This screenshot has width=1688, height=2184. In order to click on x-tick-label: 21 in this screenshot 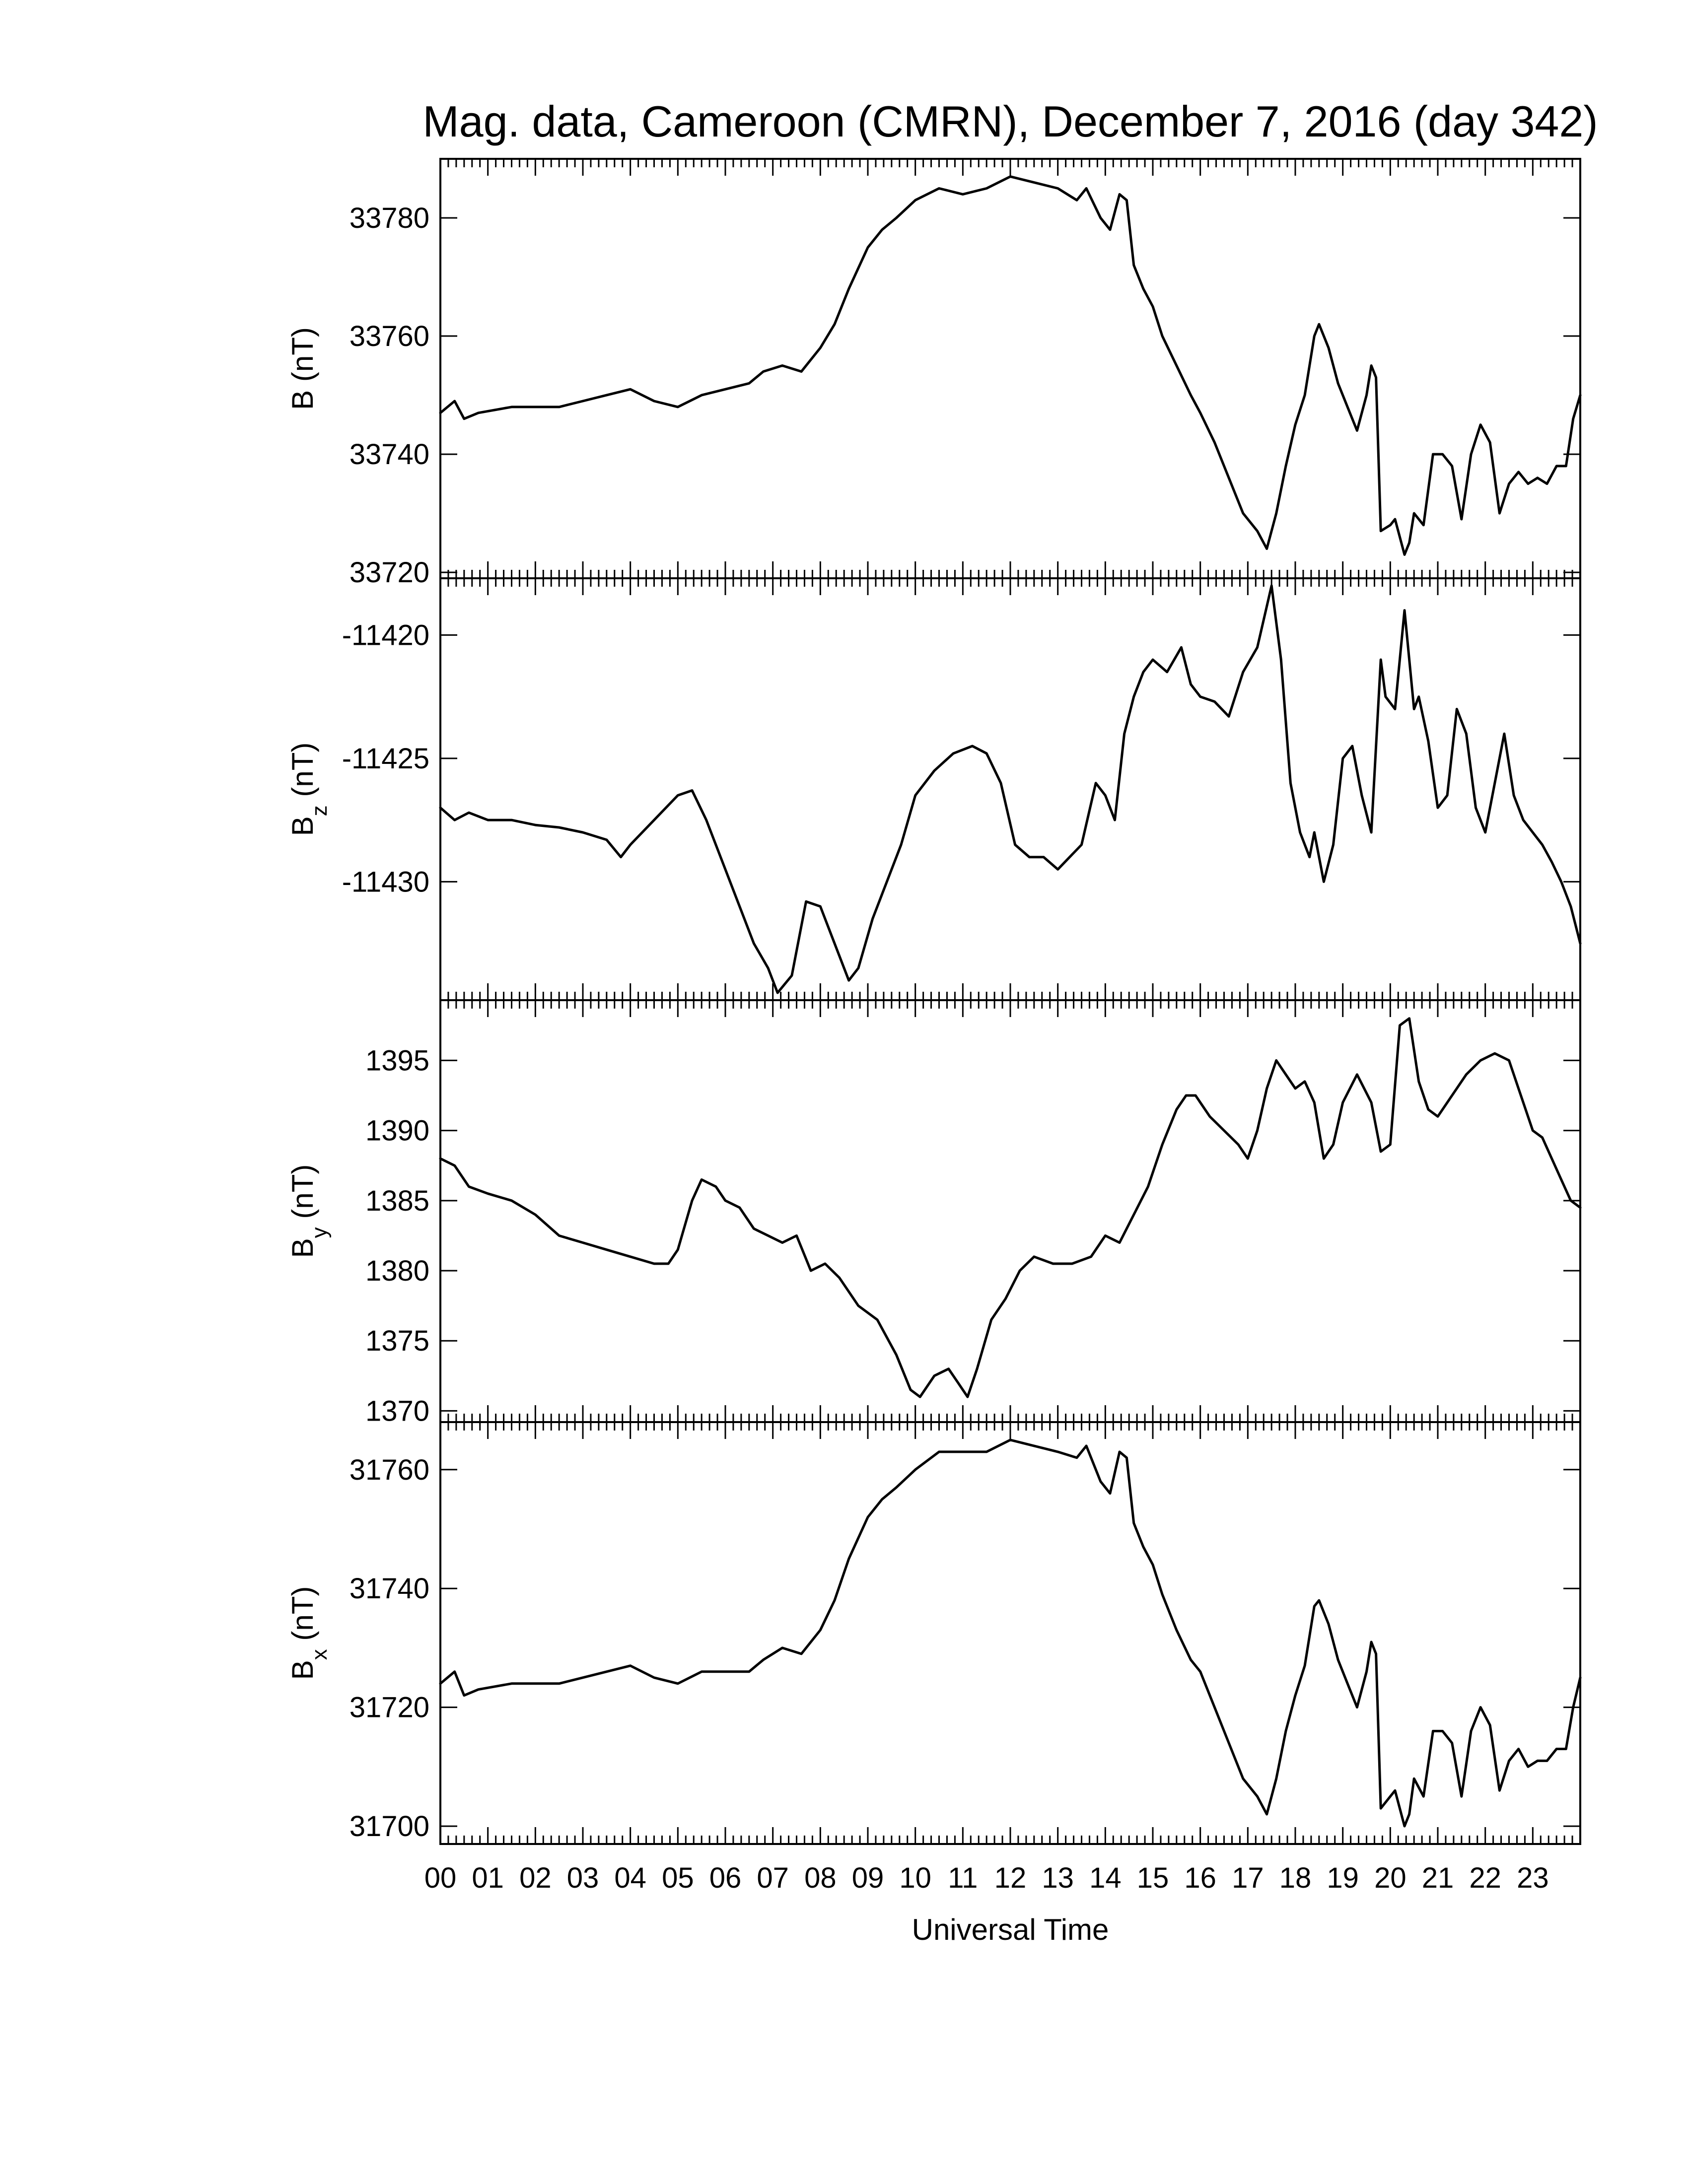, I will do `click(1438, 1878)`.